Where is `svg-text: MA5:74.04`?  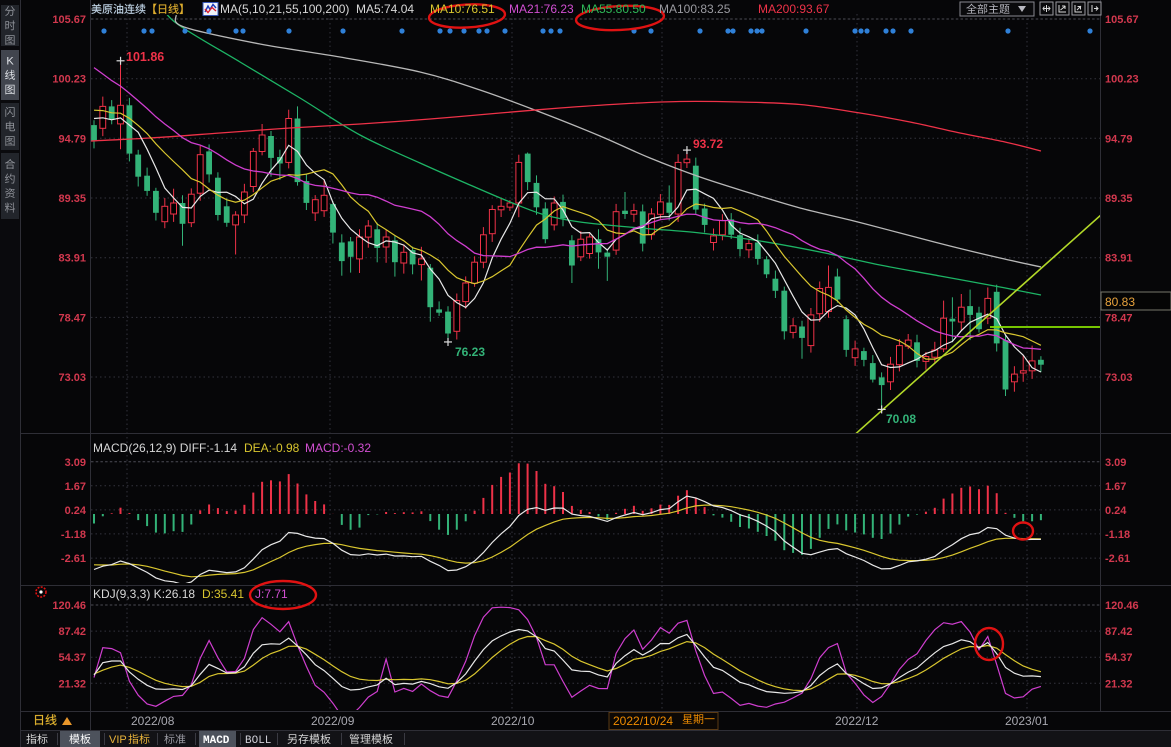 svg-text: MA5:74.04 is located at coordinates (385, 9).